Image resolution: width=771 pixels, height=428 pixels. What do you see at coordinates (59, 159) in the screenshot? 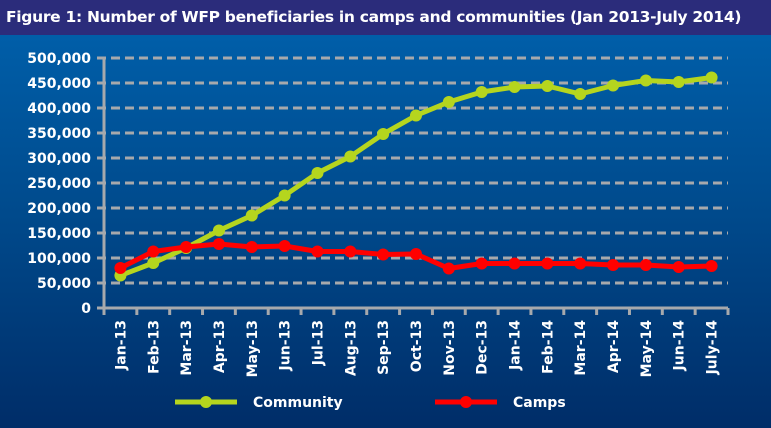
I see `y-tick-label: 300,000` at bounding box center [59, 159].